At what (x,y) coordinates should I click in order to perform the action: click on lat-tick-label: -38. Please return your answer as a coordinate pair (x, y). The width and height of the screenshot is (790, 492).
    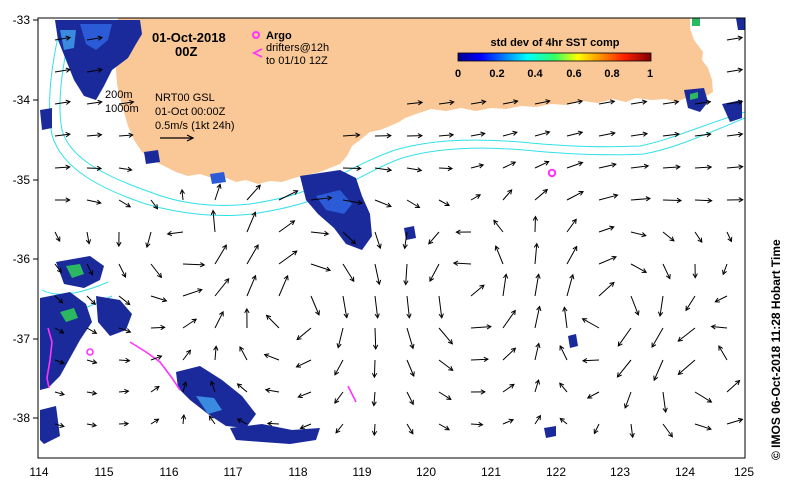
    Looking at the image, I should click on (22, 418).